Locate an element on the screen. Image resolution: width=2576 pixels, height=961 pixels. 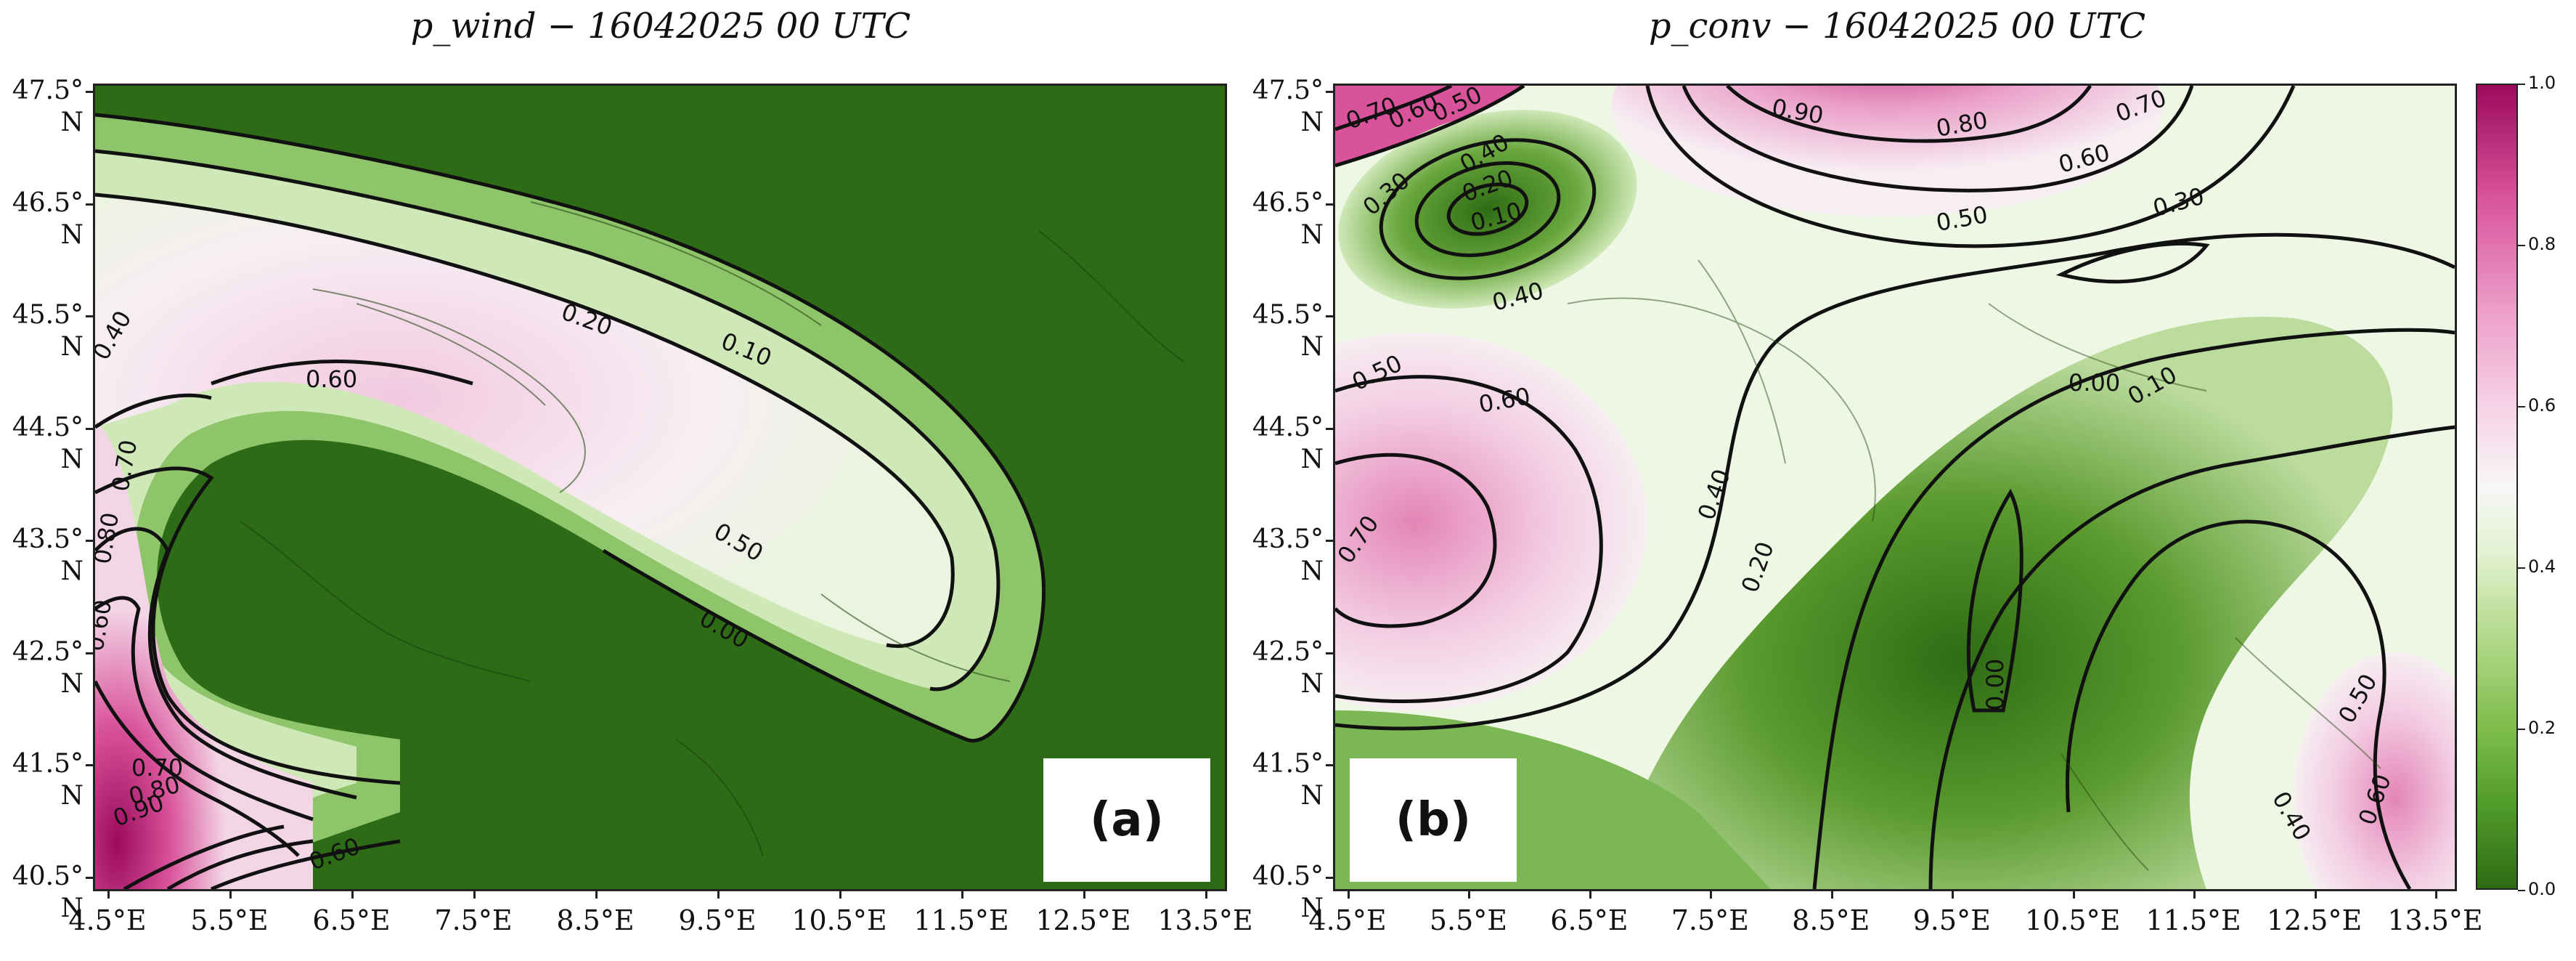
panel-b-lat-tick-part: 45.5° is located at coordinates (1288, 315).